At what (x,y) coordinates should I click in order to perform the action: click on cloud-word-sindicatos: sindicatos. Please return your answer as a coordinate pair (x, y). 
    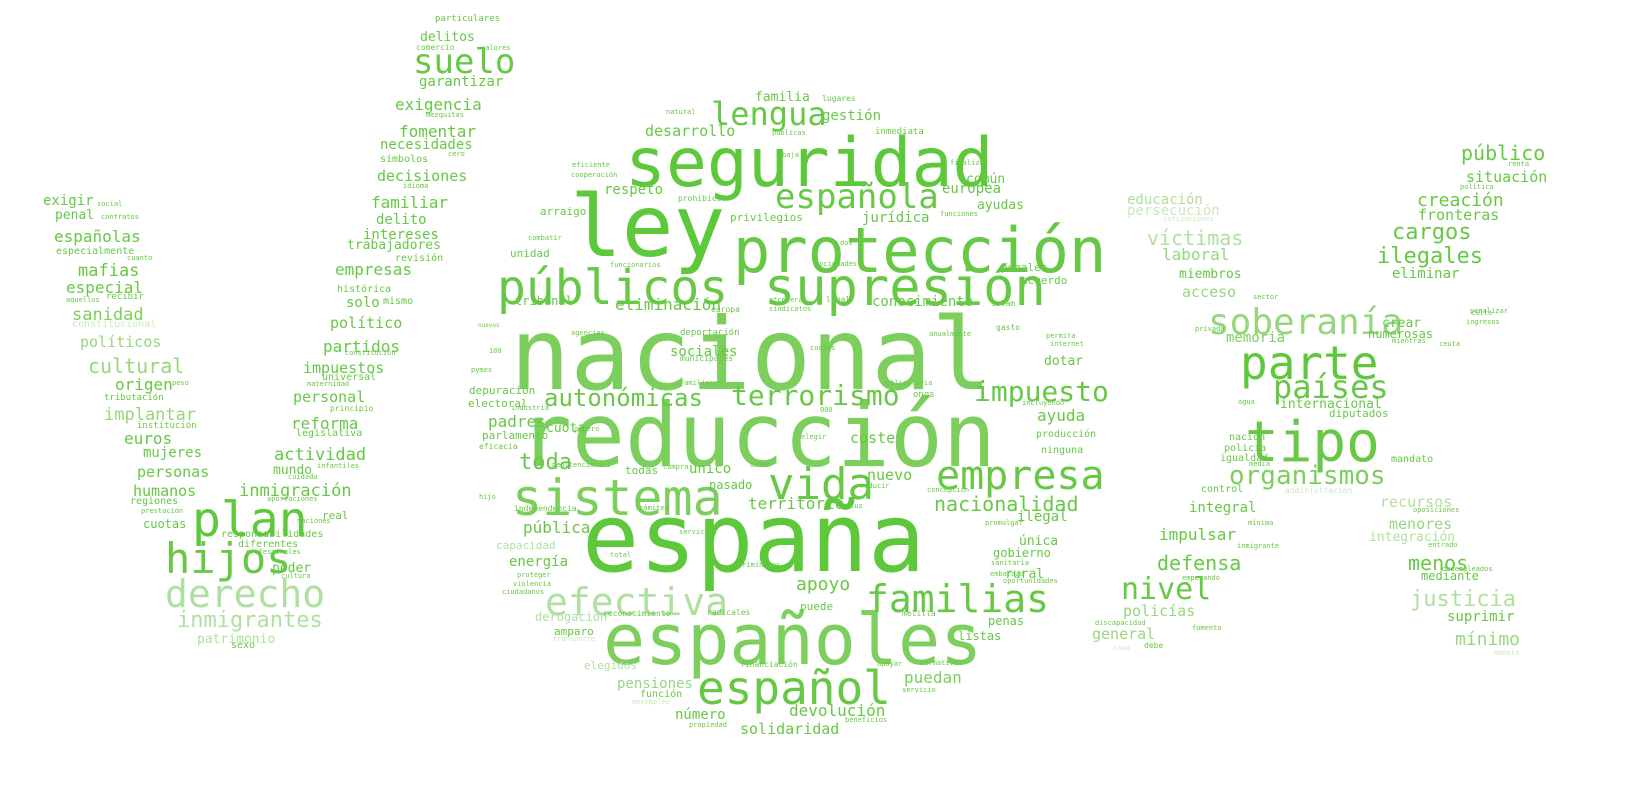
    Looking at the image, I should click on (790, 309).